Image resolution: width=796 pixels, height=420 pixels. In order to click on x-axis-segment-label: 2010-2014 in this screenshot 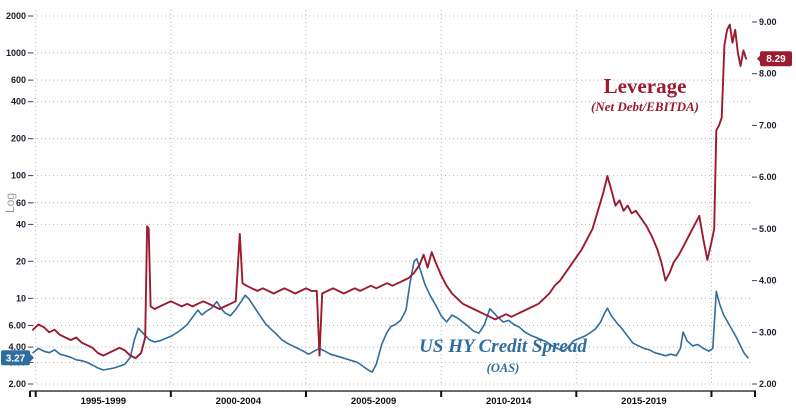, I will do `click(509, 401)`.